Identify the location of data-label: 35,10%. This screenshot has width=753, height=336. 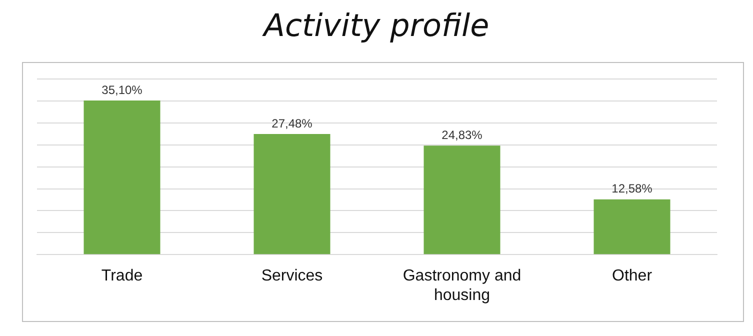
(122, 89).